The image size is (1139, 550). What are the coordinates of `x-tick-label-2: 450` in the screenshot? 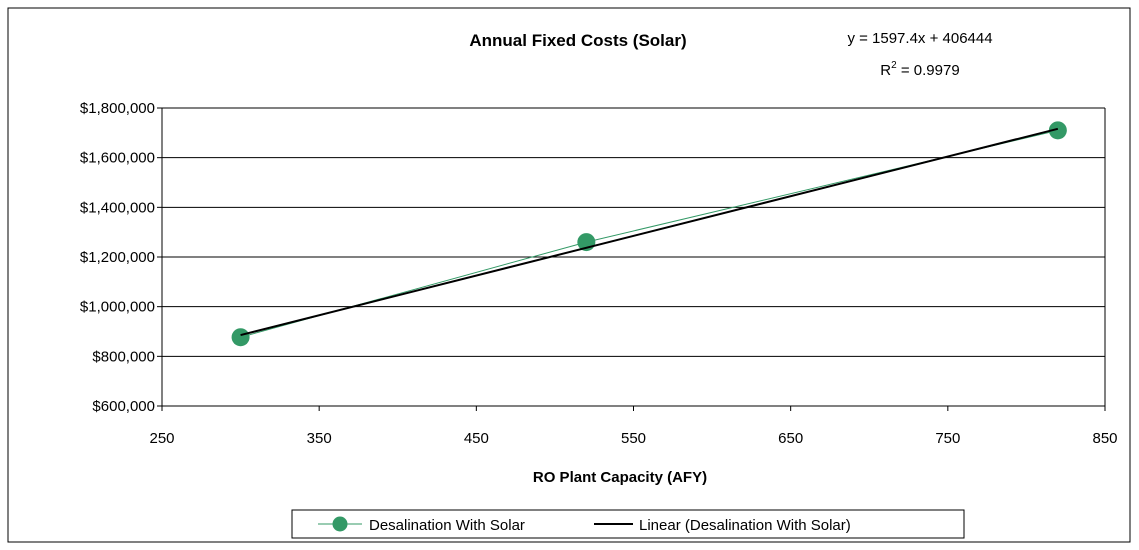 It's located at (476, 438).